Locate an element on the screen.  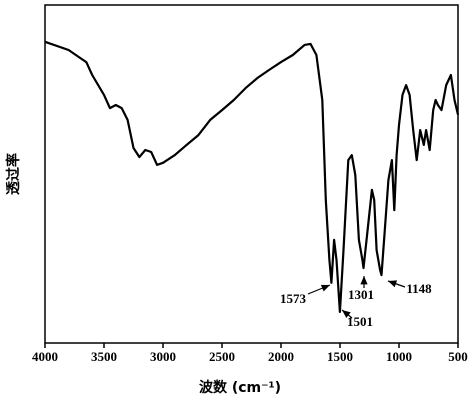
peak-label: 1573 is located at coordinates (293, 298).